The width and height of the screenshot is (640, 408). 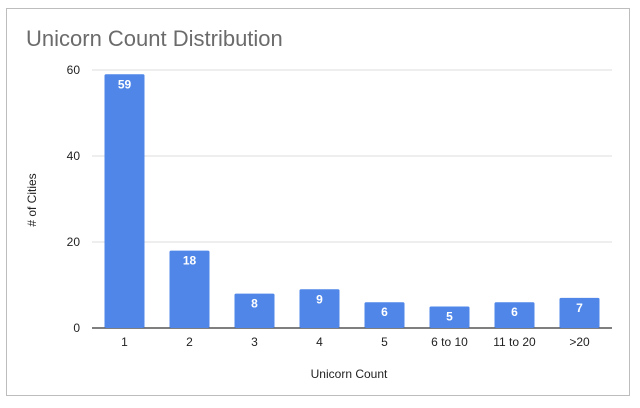 I want to click on x-tick-label: 2, so click(x=189, y=342).